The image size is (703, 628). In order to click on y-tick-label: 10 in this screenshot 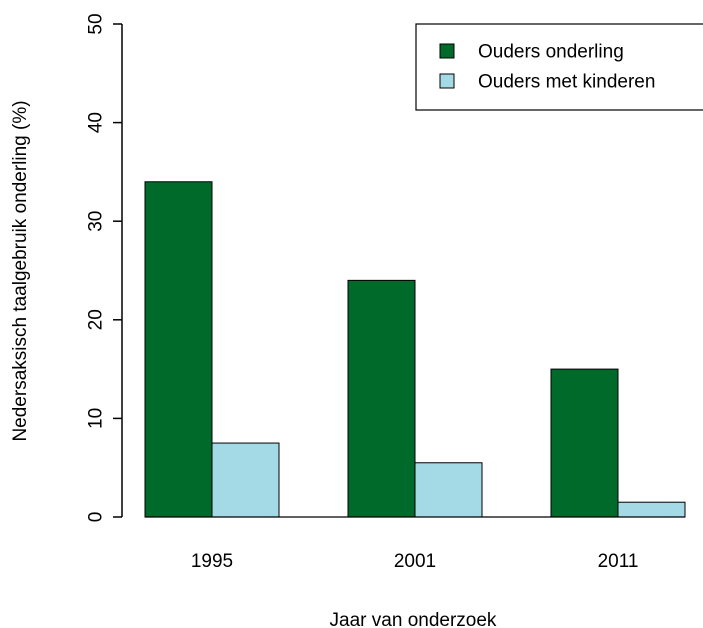, I will do `click(96, 418)`.